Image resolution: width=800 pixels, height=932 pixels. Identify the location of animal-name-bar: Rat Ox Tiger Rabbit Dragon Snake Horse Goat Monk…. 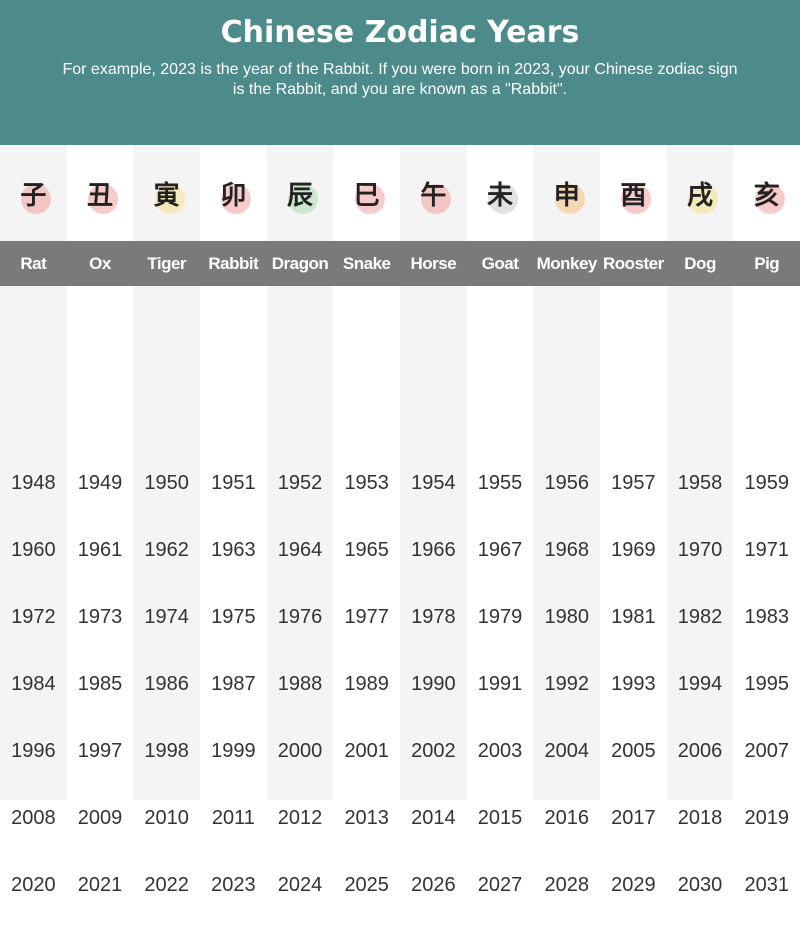
(400, 263).